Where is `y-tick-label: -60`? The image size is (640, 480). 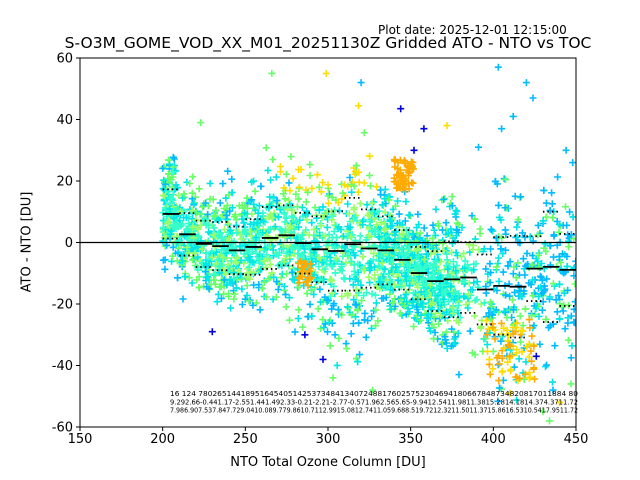 y-tick-label: -60 is located at coordinates (62, 428).